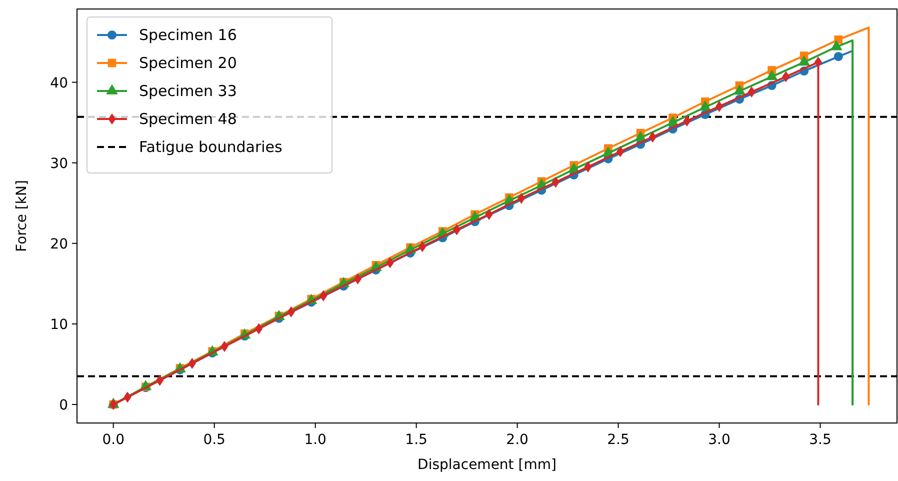  I want to click on x-tick-label: 0.5, so click(214, 440).